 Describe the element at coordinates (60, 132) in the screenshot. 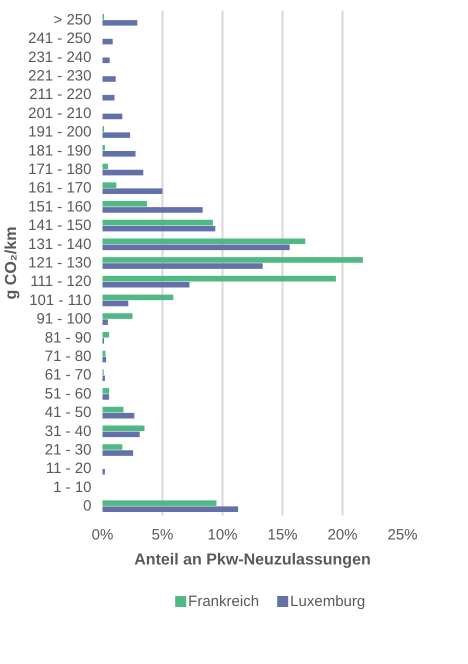

I see `y-tick-label: 191 - 200` at that location.